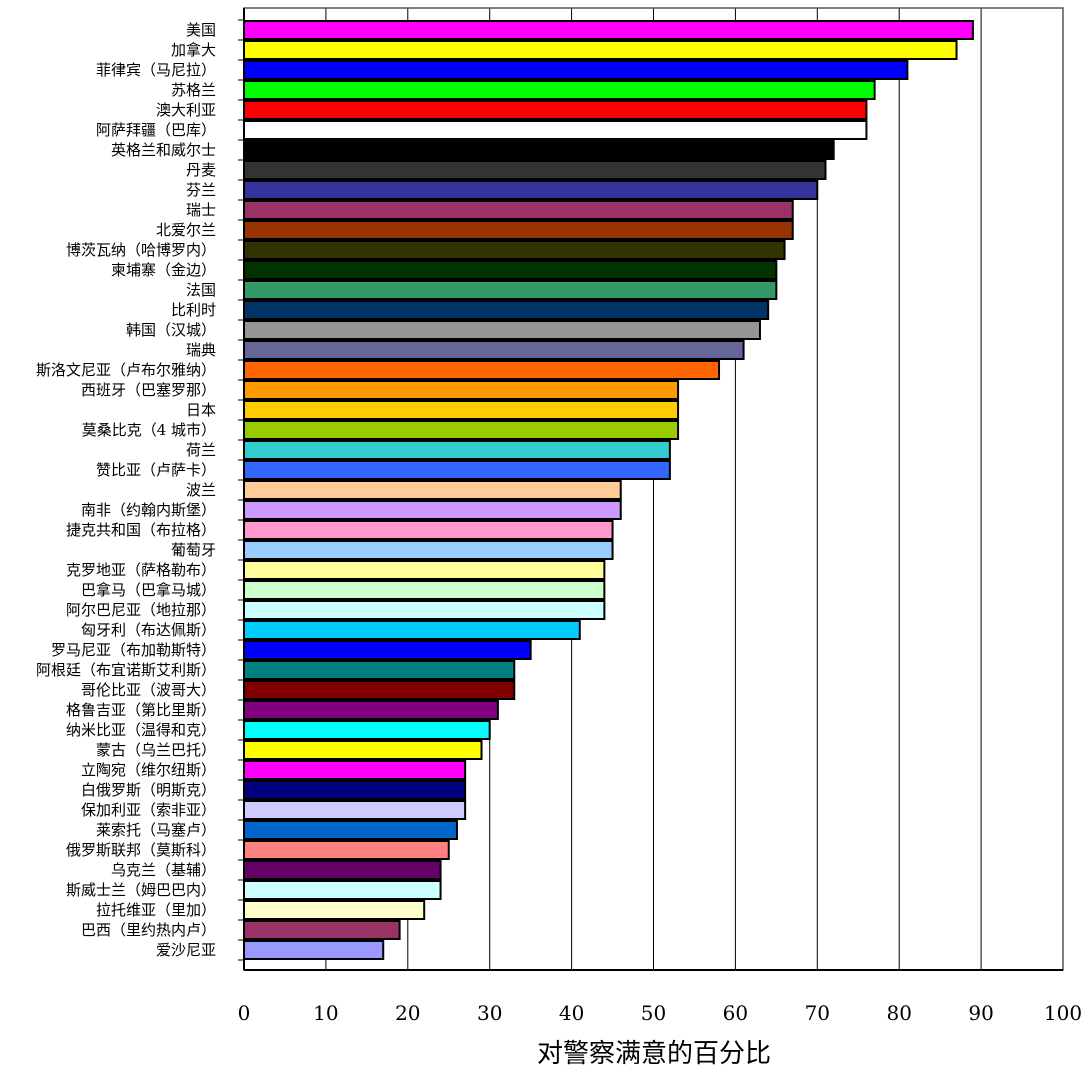 The width and height of the screenshot is (1091, 1080). Describe the element at coordinates (186, 950) in the screenshot. I see `category-label: 爱沙尼亚` at that location.